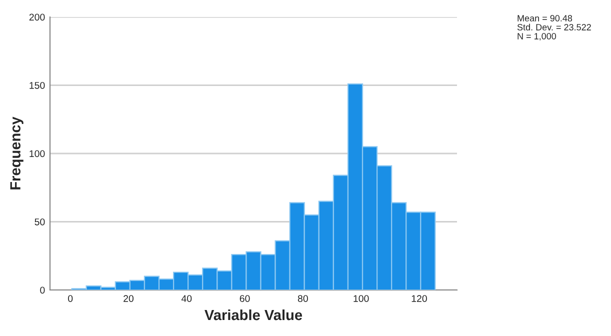 This screenshot has height=336, width=611. I want to click on x-axis-title: Variable Value, so click(253, 314).